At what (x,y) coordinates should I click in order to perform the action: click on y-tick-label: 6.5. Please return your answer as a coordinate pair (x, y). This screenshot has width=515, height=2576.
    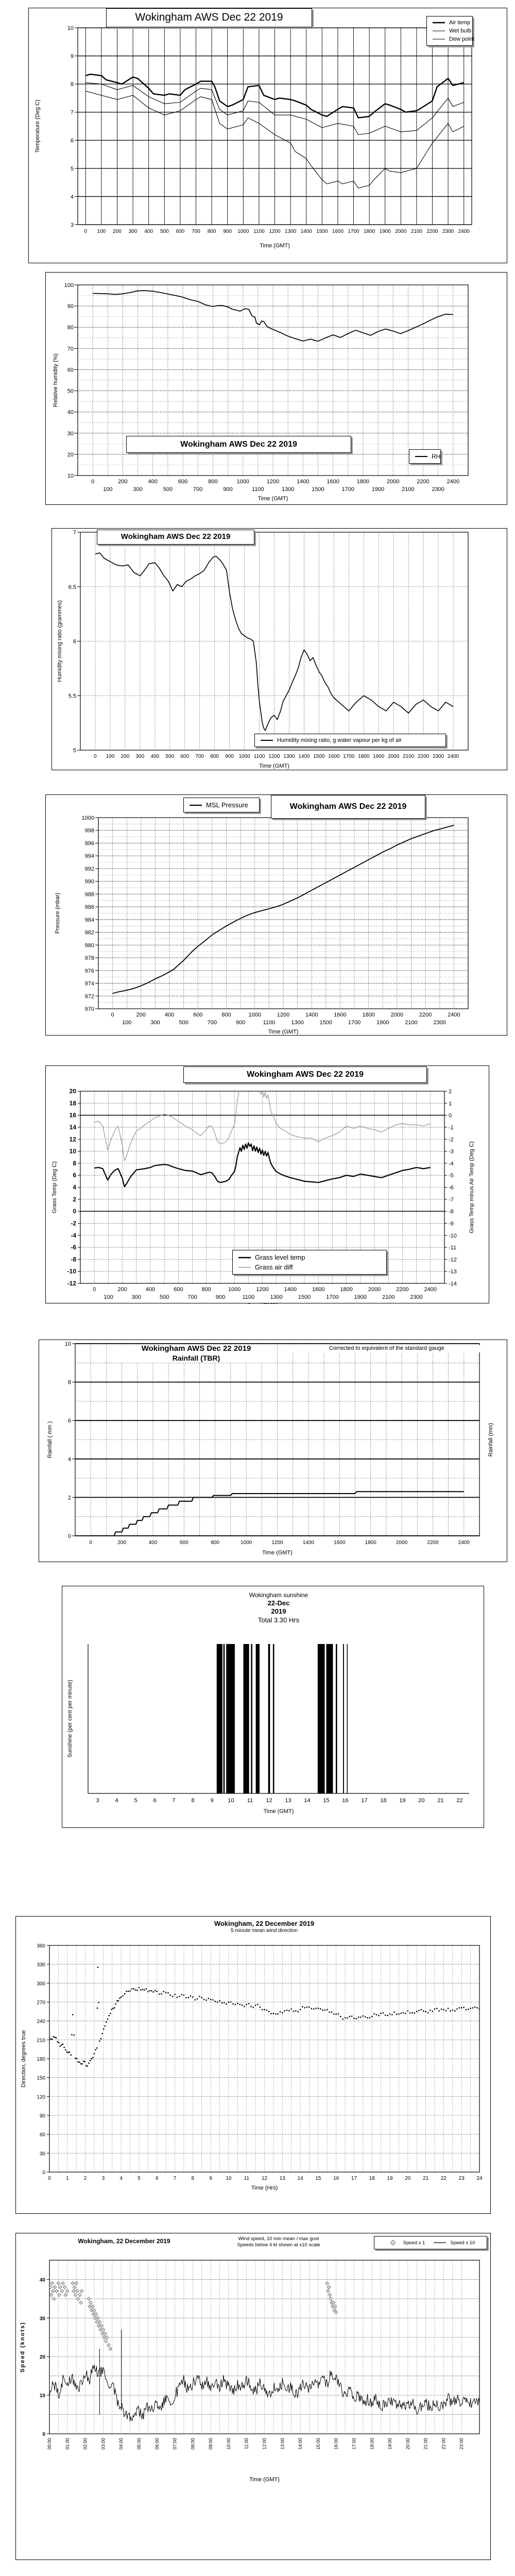
    Looking at the image, I should click on (72, 587).